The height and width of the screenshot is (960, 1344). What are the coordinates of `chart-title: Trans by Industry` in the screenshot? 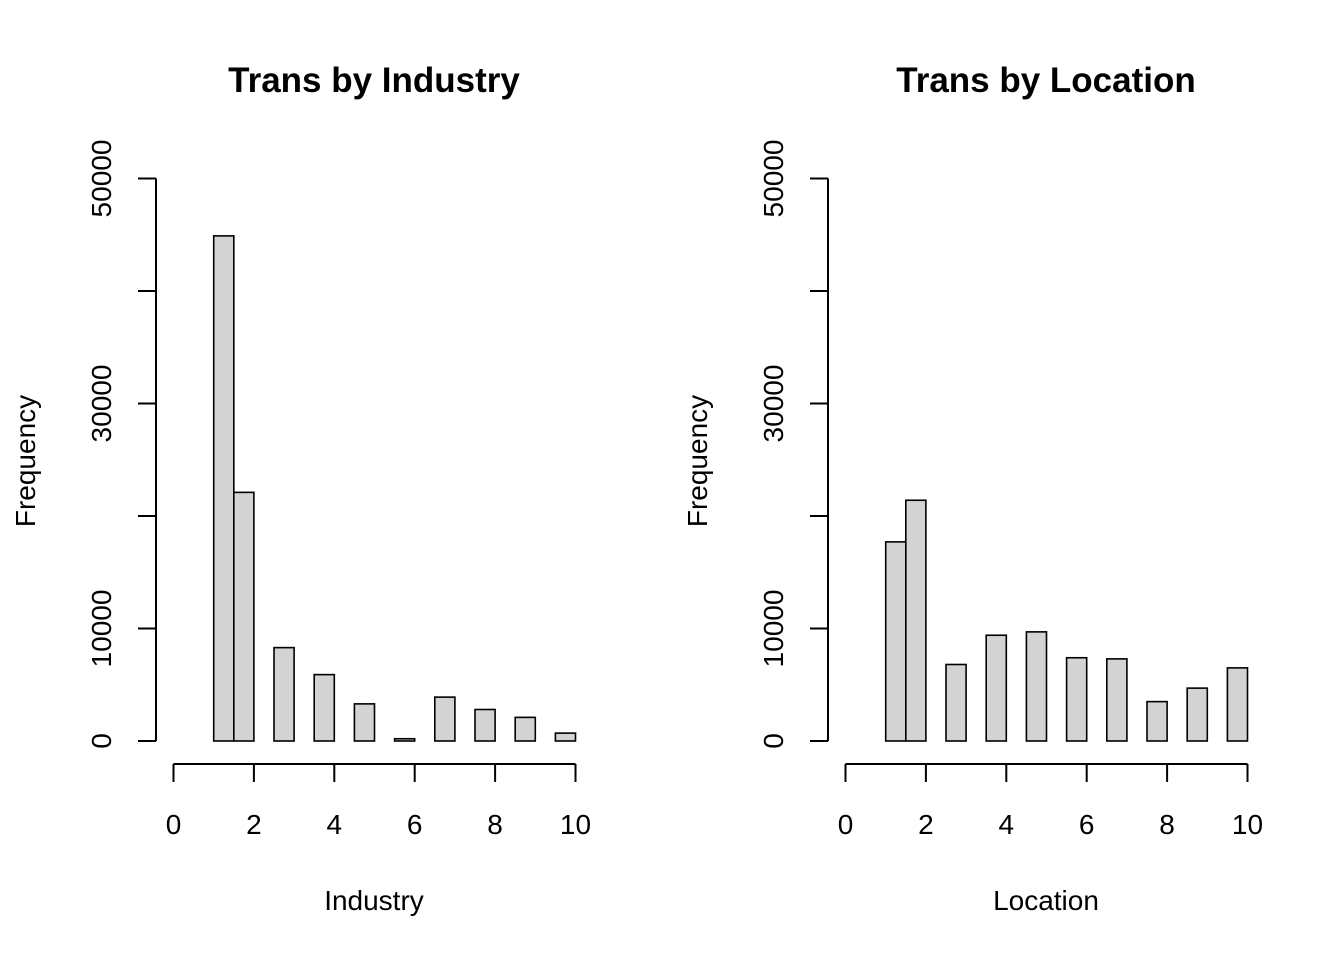 It's located at (374, 80).